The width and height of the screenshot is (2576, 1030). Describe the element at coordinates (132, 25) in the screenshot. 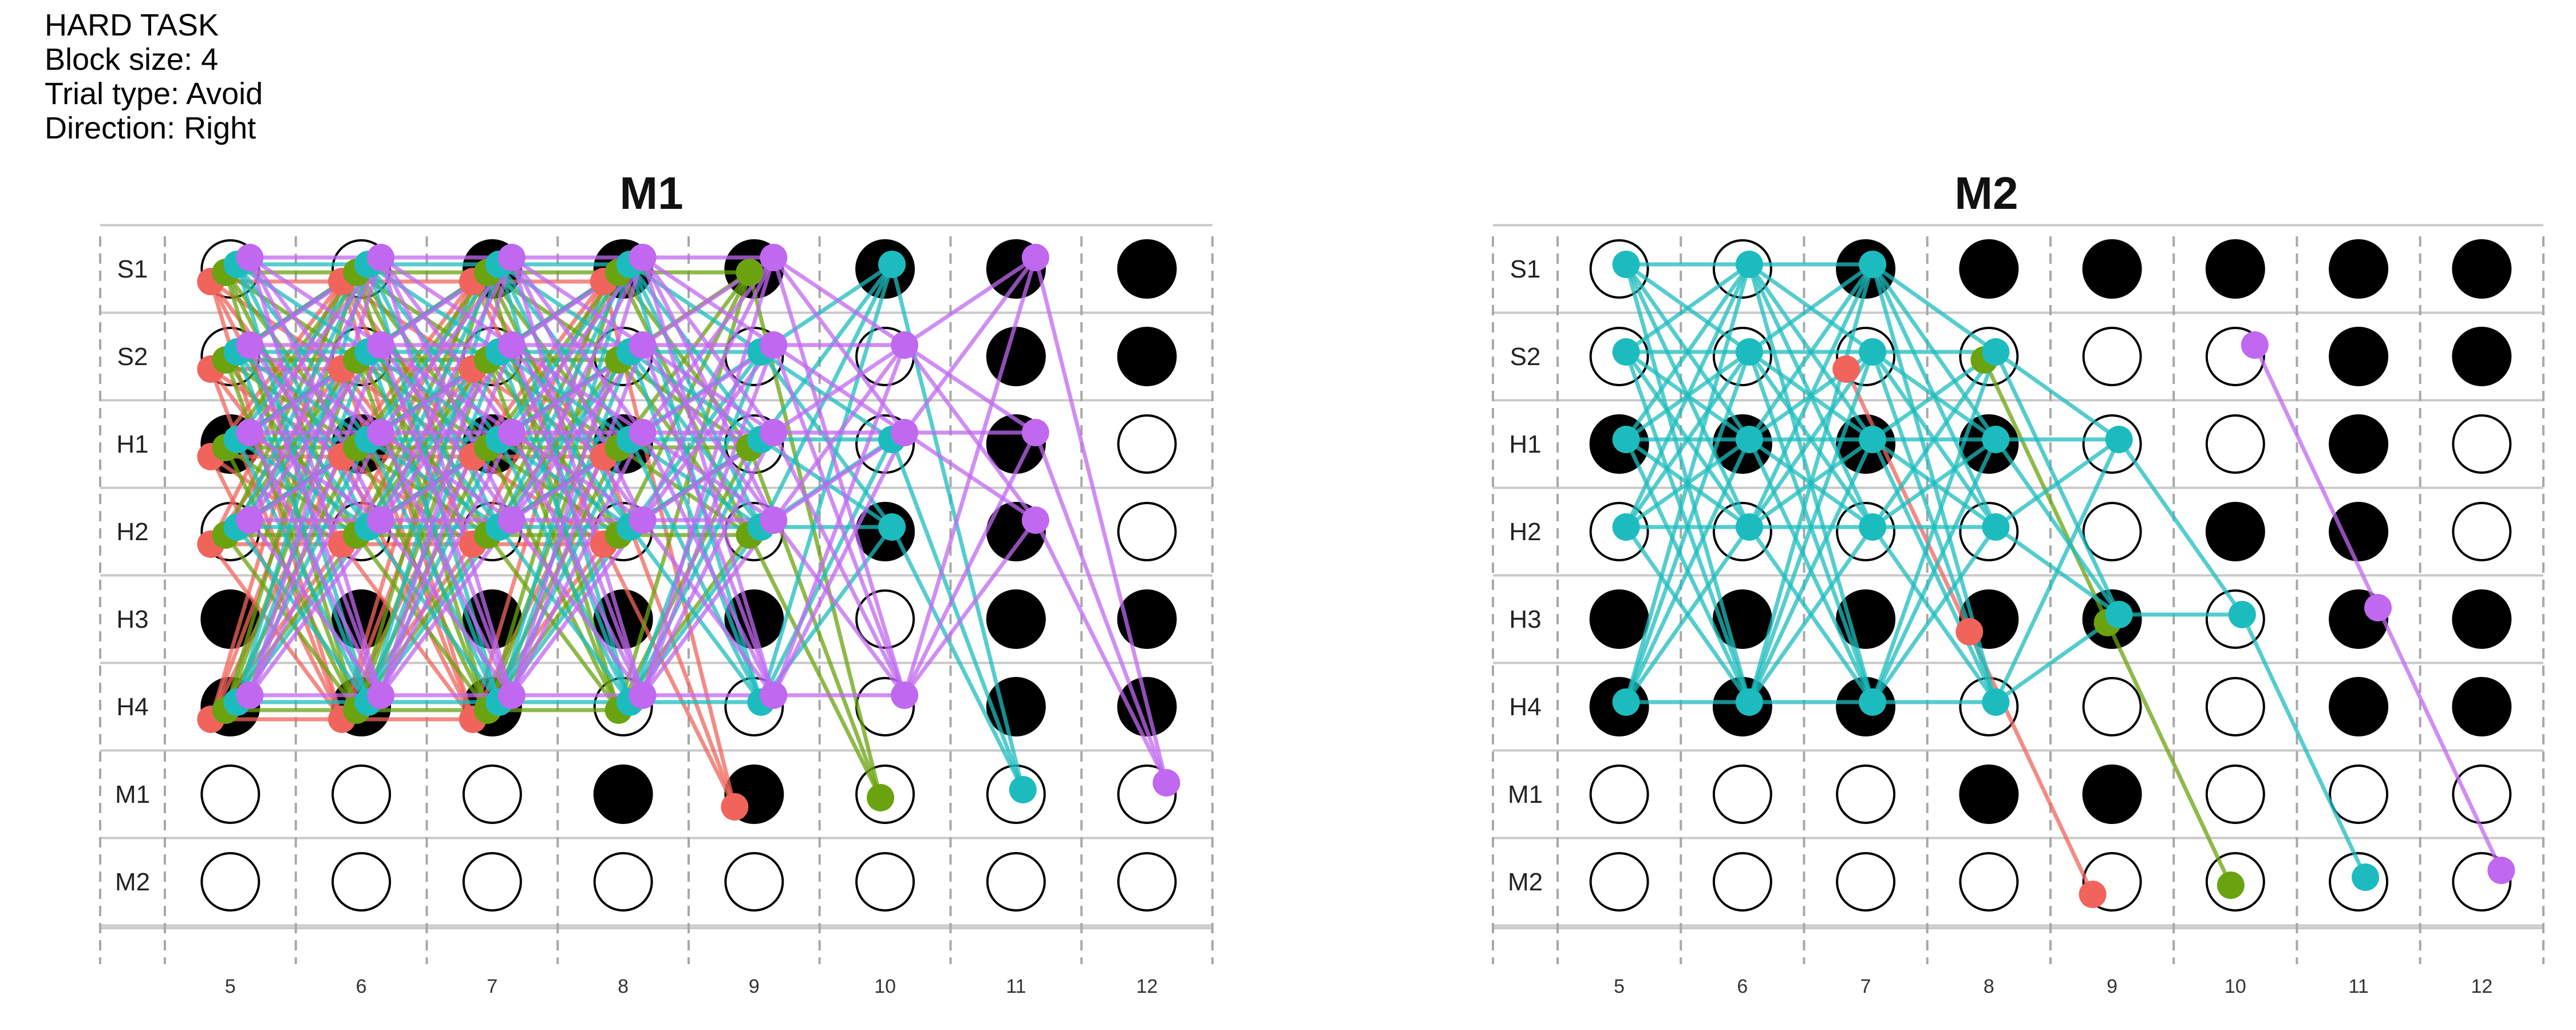

I see `task-title: HARD TASK` at that location.